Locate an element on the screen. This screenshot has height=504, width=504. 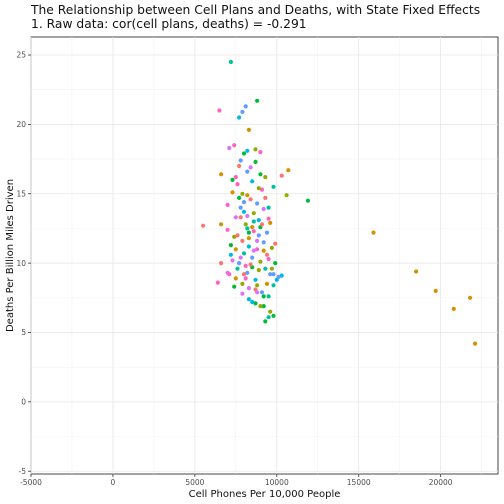
y-tick-label: 20 is located at coordinates (21, 124).